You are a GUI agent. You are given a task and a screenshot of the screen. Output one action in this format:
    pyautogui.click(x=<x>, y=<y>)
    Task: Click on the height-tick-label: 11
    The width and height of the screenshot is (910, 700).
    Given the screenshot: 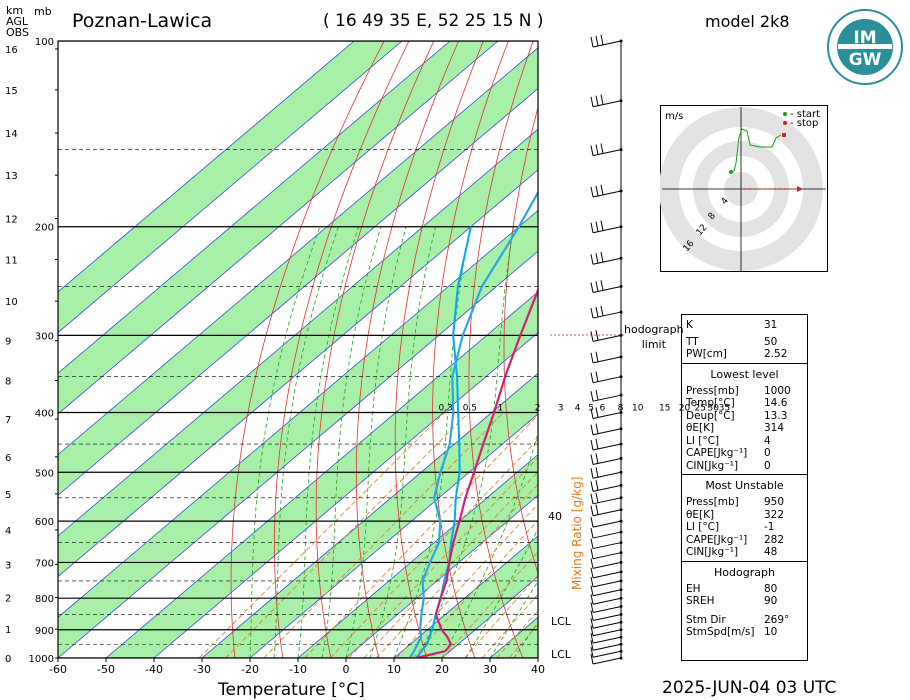 What is the action you would take?
    pyautogui.click(x=11, y=260)
    